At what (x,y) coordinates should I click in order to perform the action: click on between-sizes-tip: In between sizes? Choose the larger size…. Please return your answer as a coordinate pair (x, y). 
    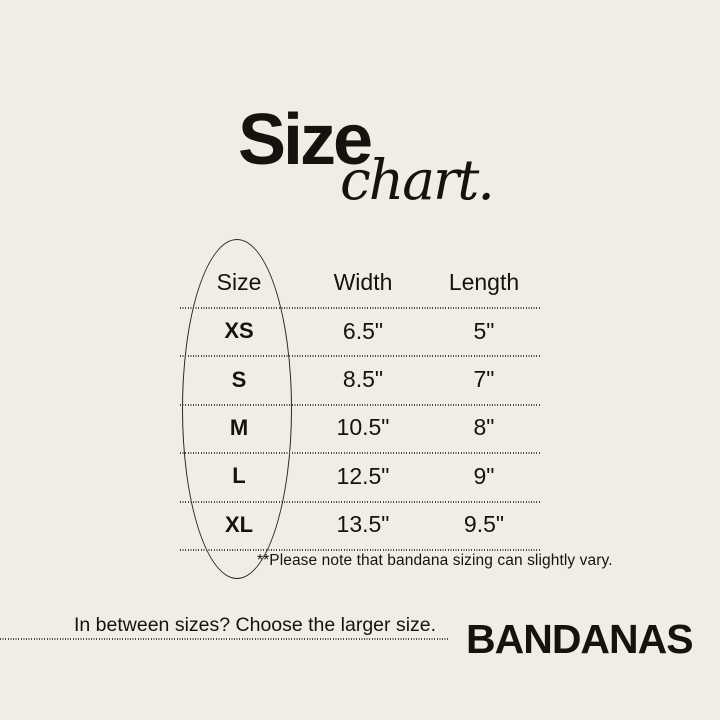
    Looking at the image, I should click on (255, 625).